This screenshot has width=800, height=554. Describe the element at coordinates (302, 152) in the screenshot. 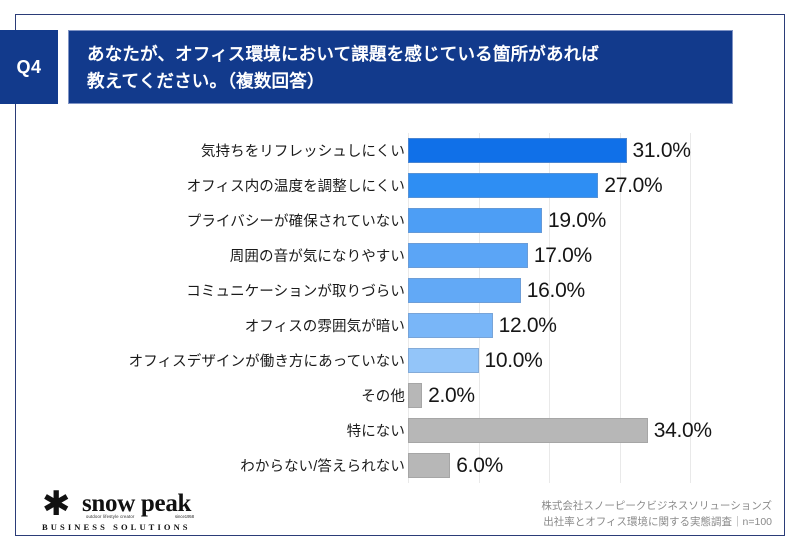

I see `category-label: 気持ちをリフレッシュしにくい` at that location.